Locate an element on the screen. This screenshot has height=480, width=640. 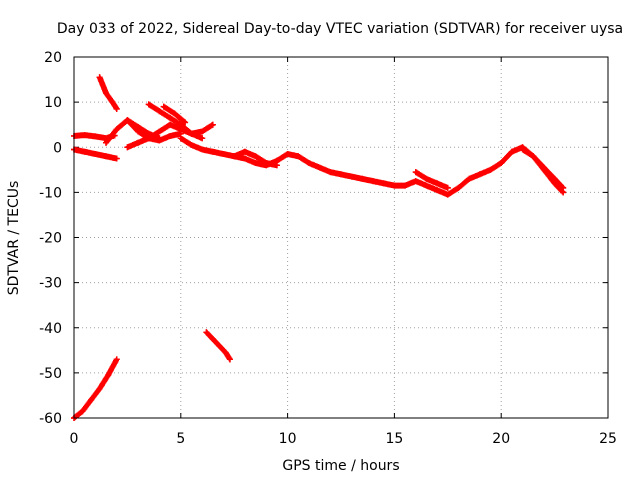
x-tick-label: 0 is located at coordinates (74, 439).